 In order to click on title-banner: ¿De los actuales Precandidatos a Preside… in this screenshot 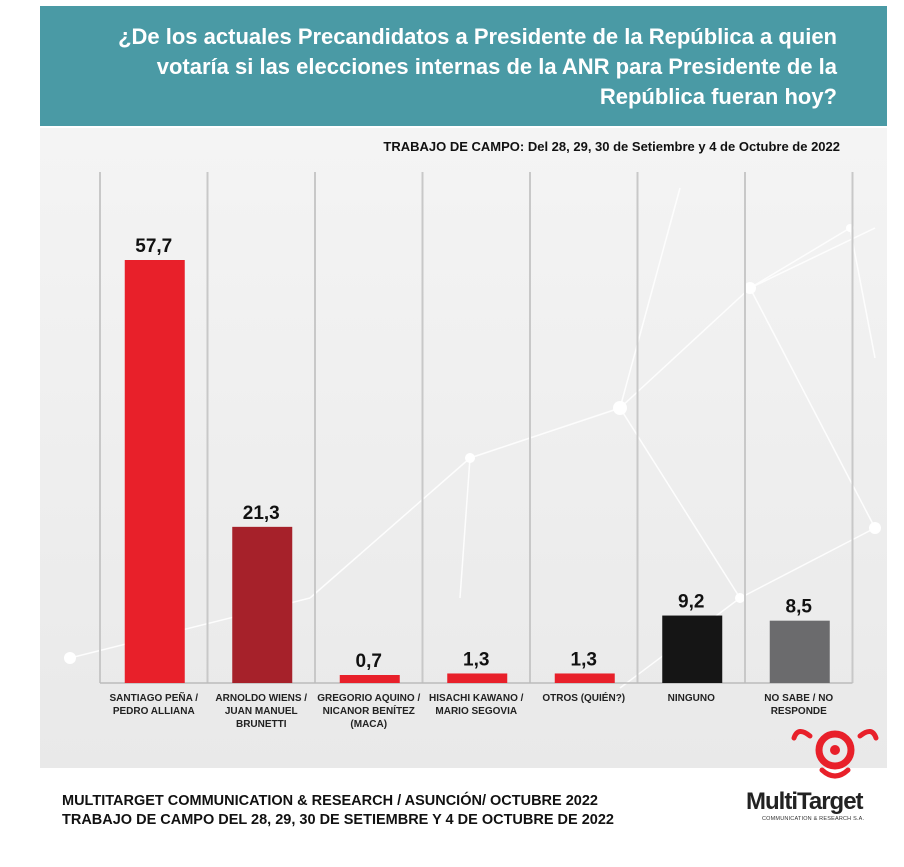, I will do `click(463, 66)`.